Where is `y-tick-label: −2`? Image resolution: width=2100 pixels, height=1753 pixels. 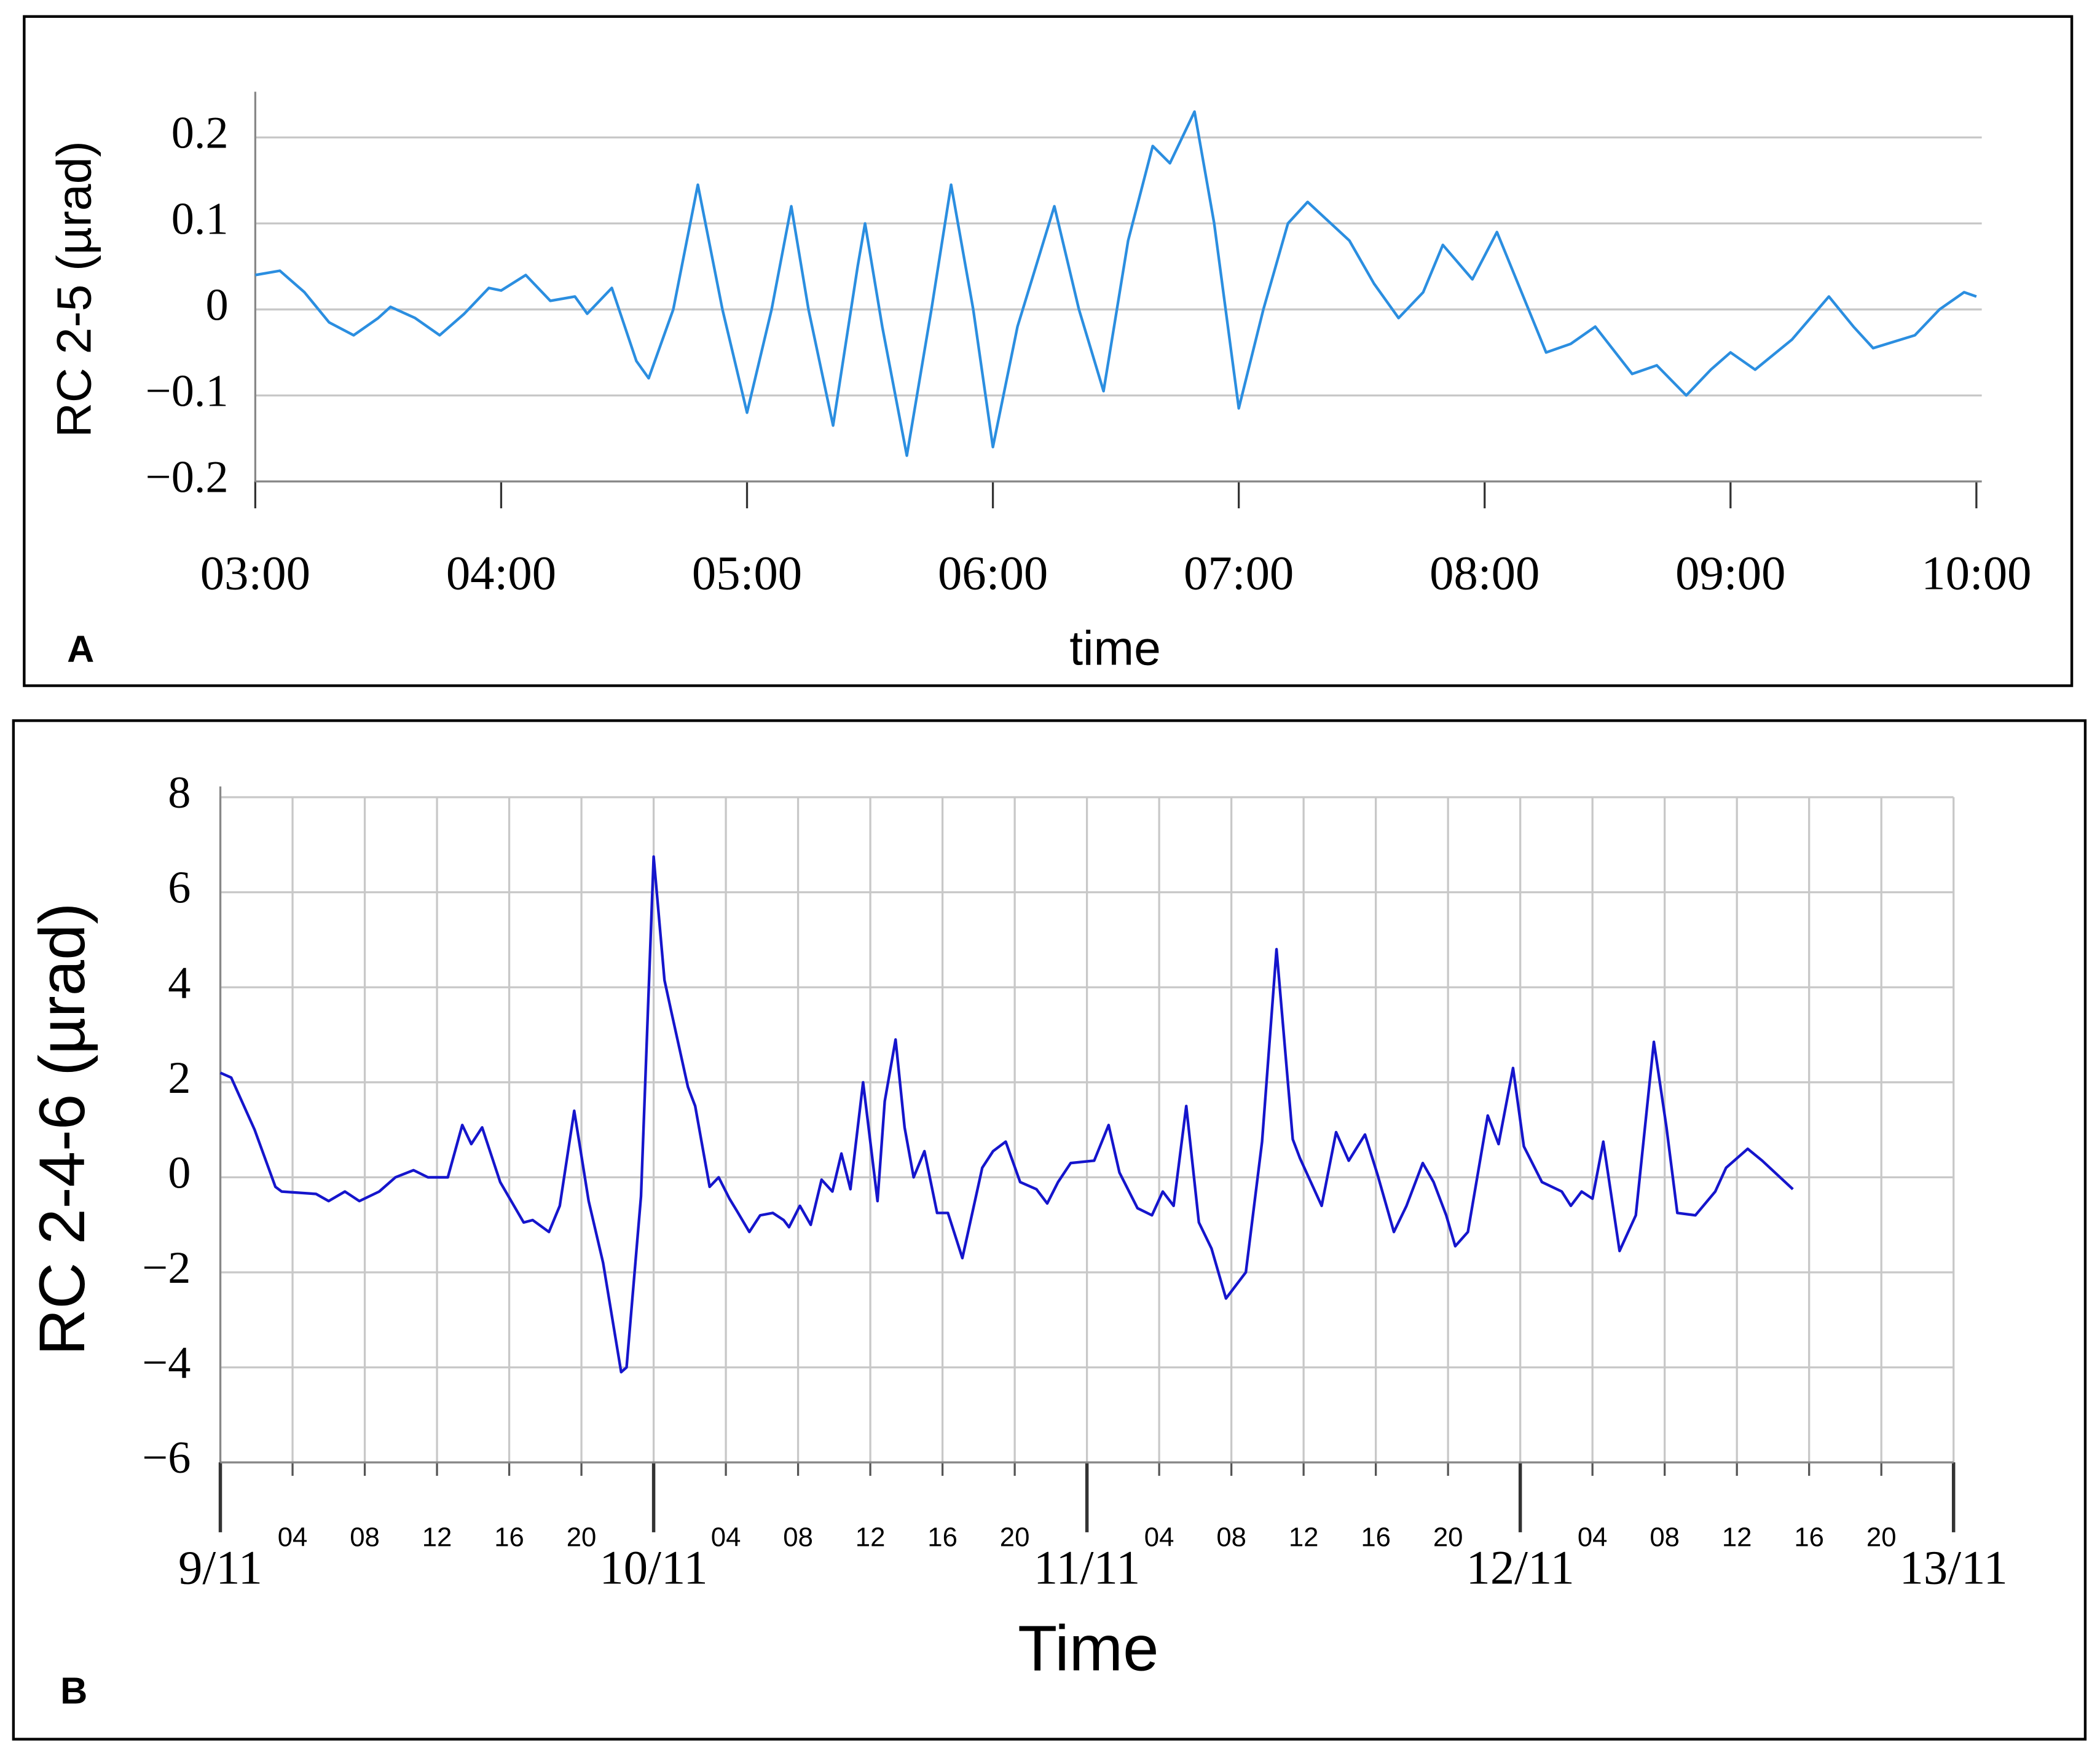 y-tick-label: −2 is located at coordinates (166, 1268).